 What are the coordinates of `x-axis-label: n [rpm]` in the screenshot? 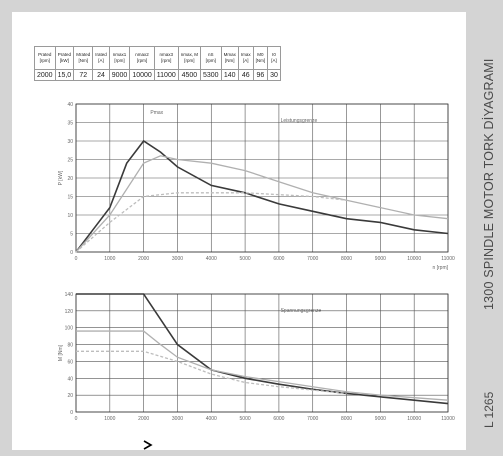 It's located at (440, 268).